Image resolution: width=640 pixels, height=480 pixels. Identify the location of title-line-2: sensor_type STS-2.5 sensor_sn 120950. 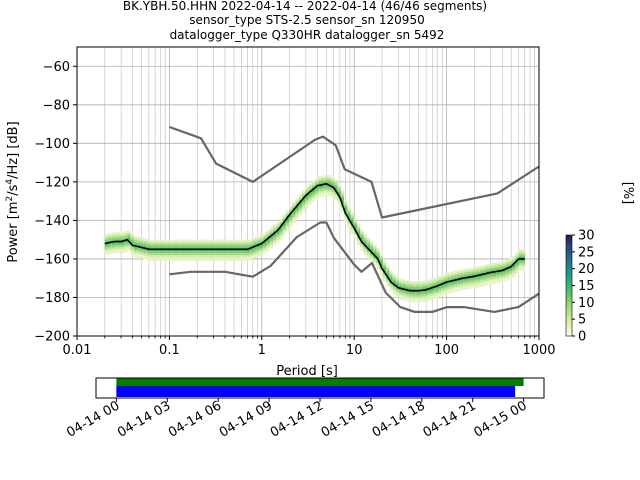
(306, 20).